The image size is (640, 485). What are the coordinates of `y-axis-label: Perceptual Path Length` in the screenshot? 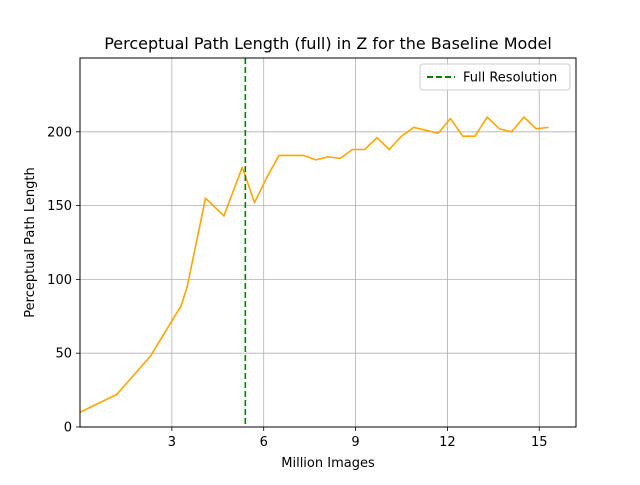 It's located at (30, 242).